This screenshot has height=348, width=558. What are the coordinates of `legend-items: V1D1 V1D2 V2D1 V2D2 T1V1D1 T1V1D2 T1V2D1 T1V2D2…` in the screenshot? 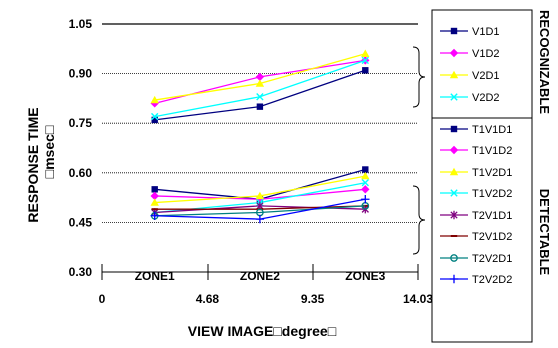 It's located at (476, 156).